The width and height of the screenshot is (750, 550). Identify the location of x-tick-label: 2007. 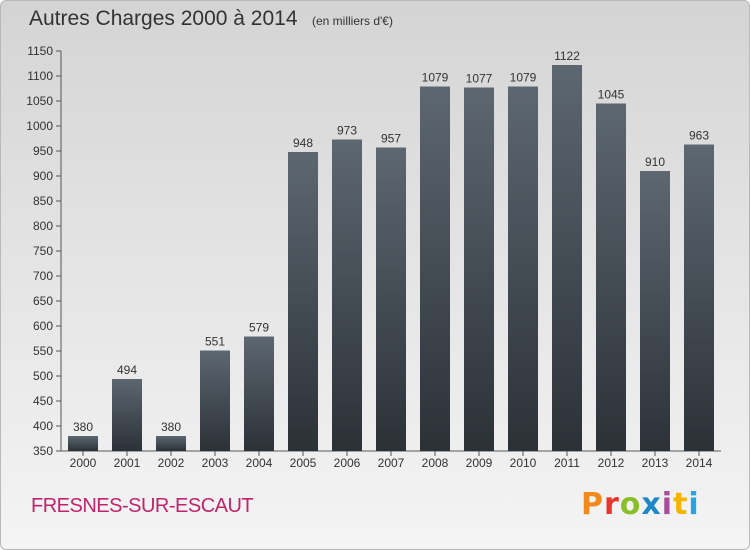
(391, 463).